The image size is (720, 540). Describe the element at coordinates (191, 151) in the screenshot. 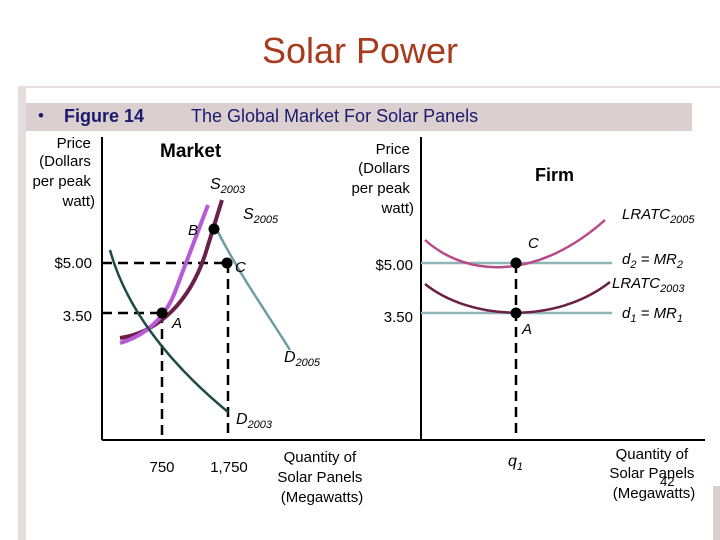

I see `market-heading: Market` at that location.